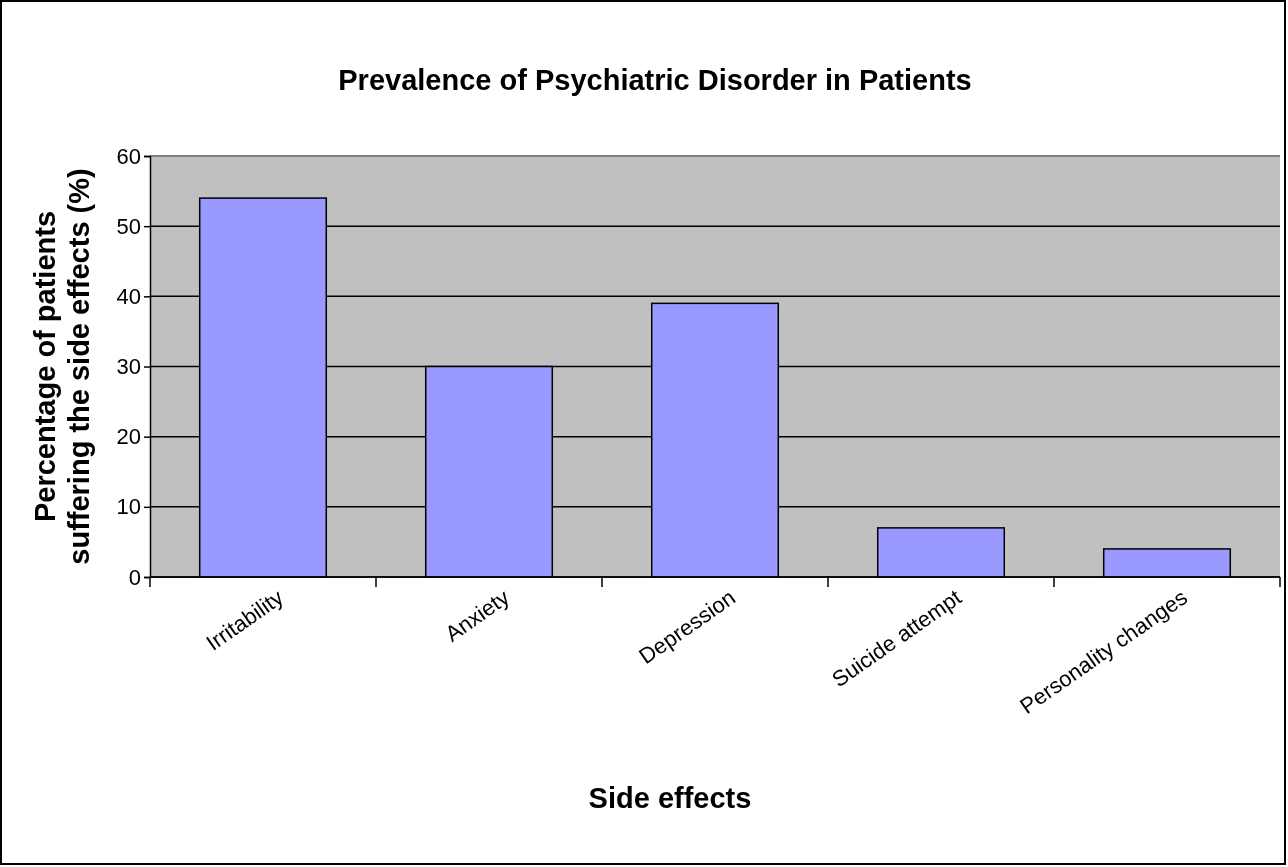 This screenshot has height=867, width=1288. I want to click on y-tick-label: 50, so click(128, 226).